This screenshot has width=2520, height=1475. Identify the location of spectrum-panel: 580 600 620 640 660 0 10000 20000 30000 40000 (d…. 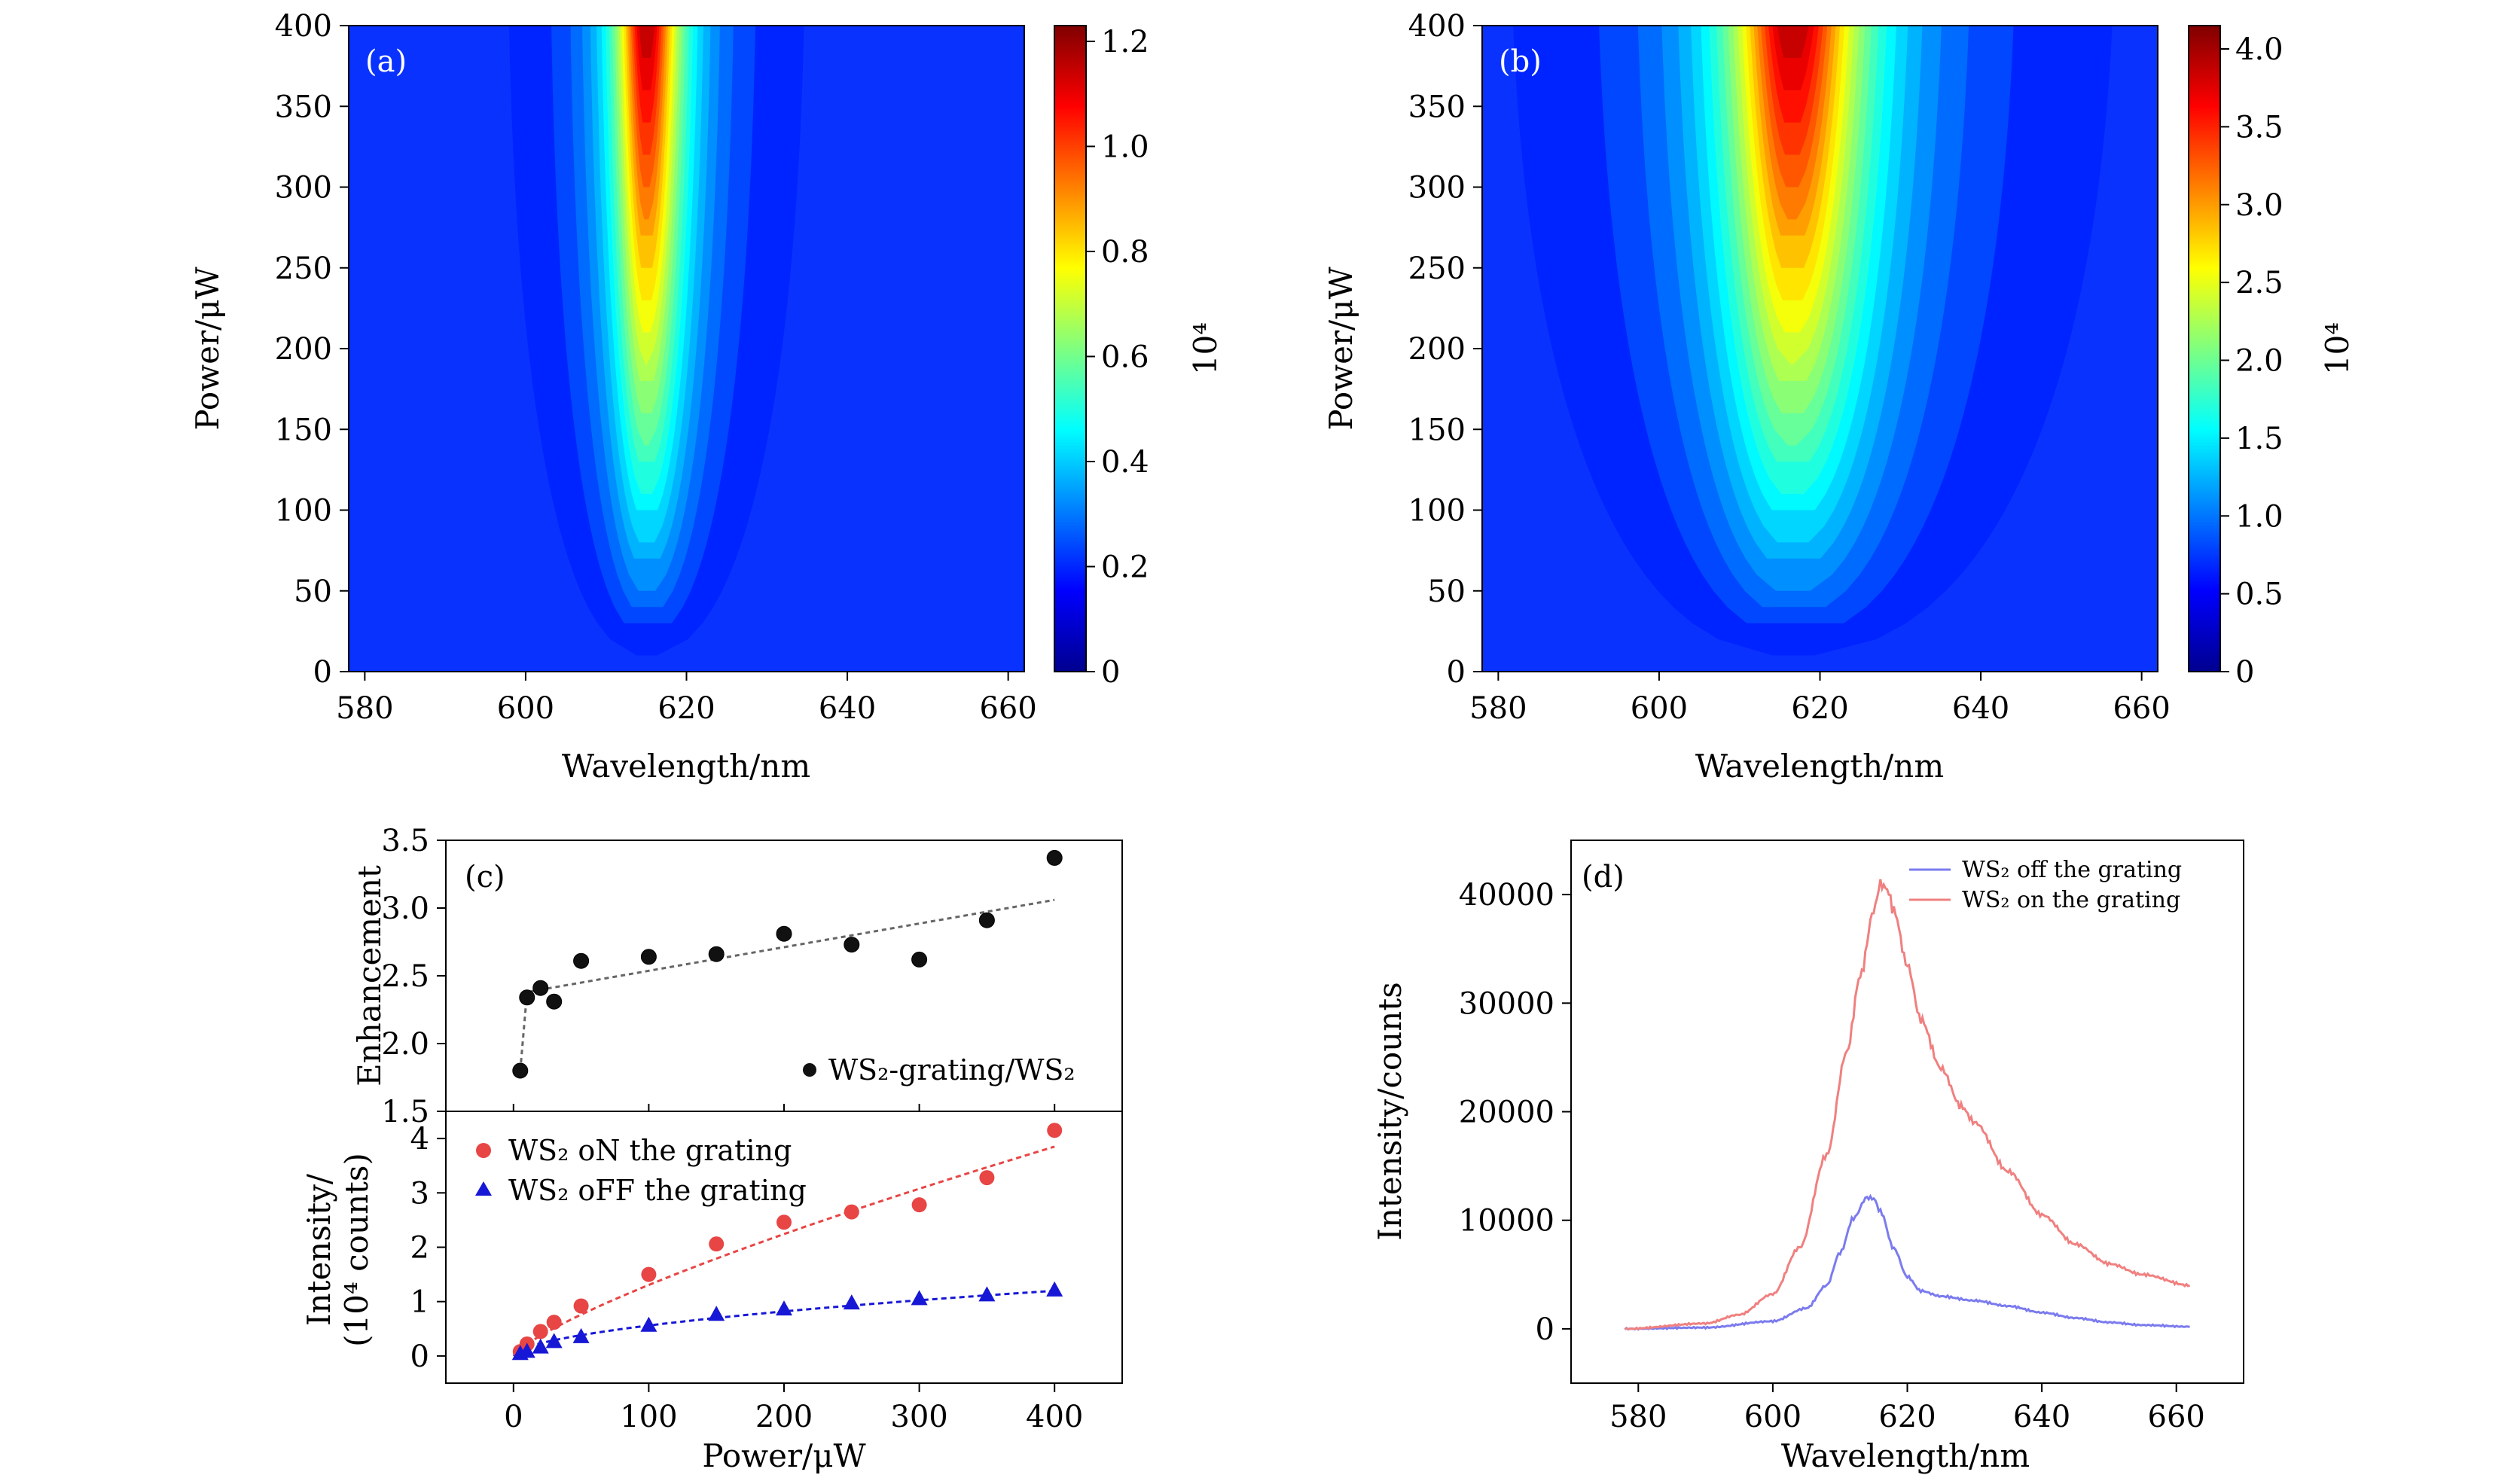
(1807, 1157).